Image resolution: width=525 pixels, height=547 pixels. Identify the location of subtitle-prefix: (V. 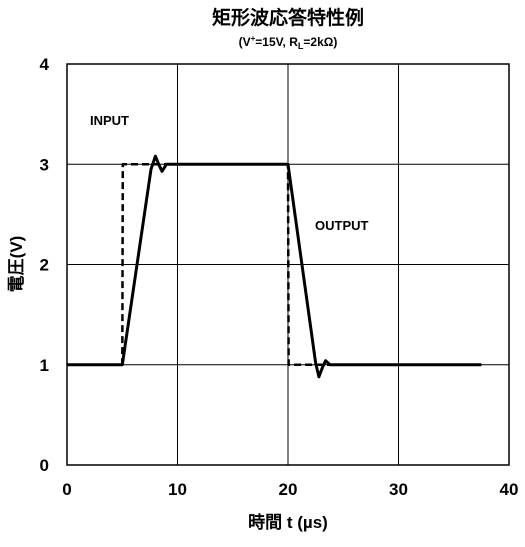
(245, 42).